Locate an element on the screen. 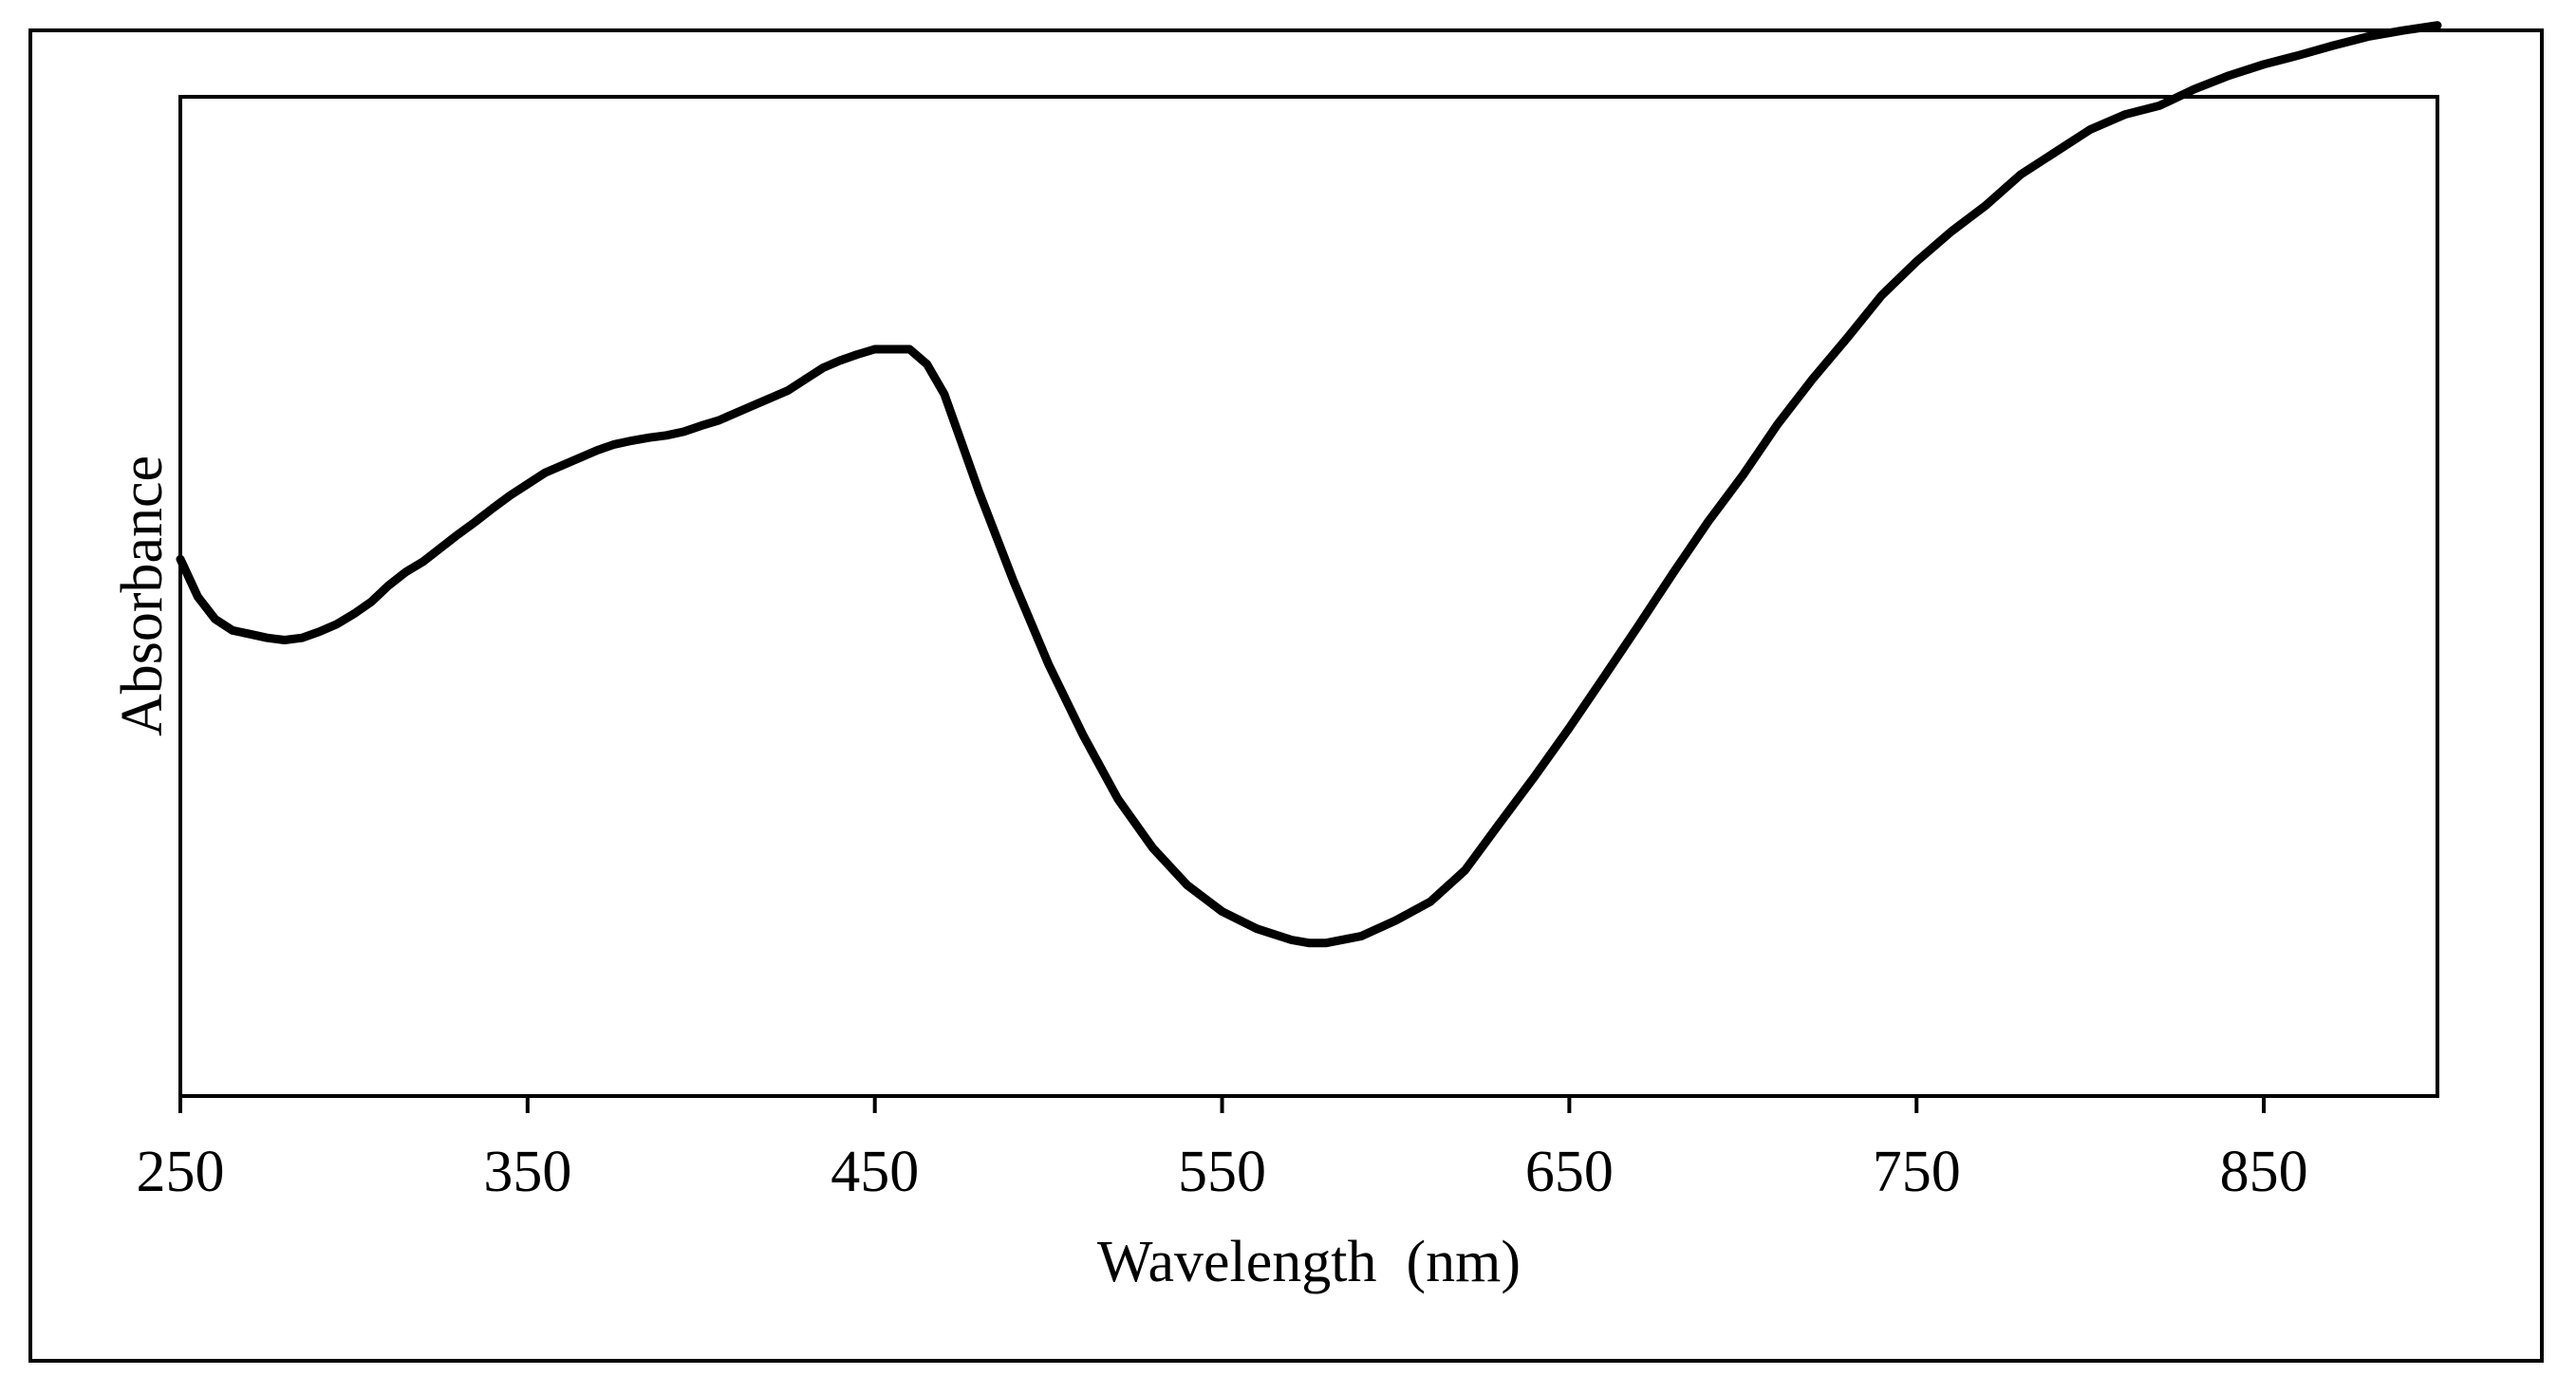 The width and height of the screenshot is (2576, 1394). x-axis-title: Wavelength (nm) is located at coordinates (1309, 1262).